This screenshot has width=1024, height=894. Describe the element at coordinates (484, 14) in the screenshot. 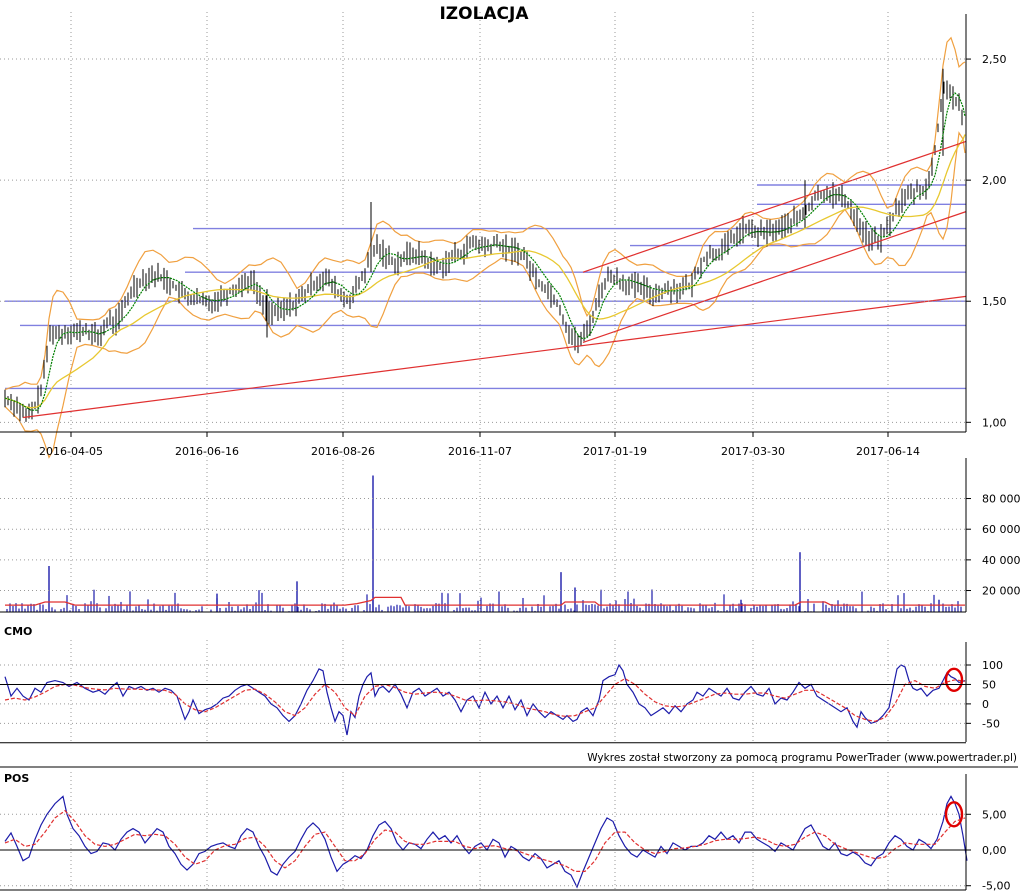

I see `chart-title: IZOLACJA` at that location.